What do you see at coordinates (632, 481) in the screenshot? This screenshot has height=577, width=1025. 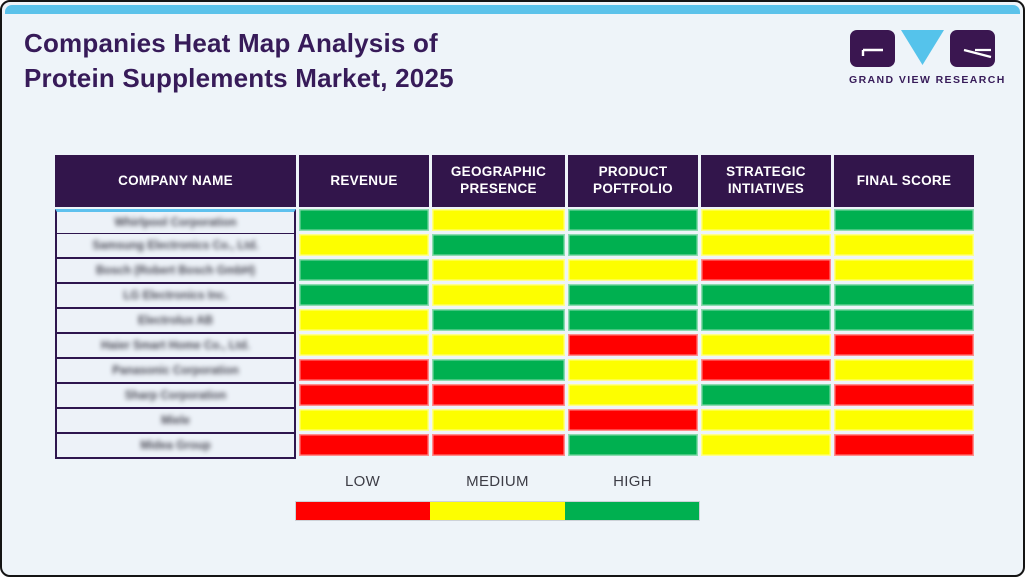 I see `legend-label-high: HIGH` at bounding box center [632, 481].